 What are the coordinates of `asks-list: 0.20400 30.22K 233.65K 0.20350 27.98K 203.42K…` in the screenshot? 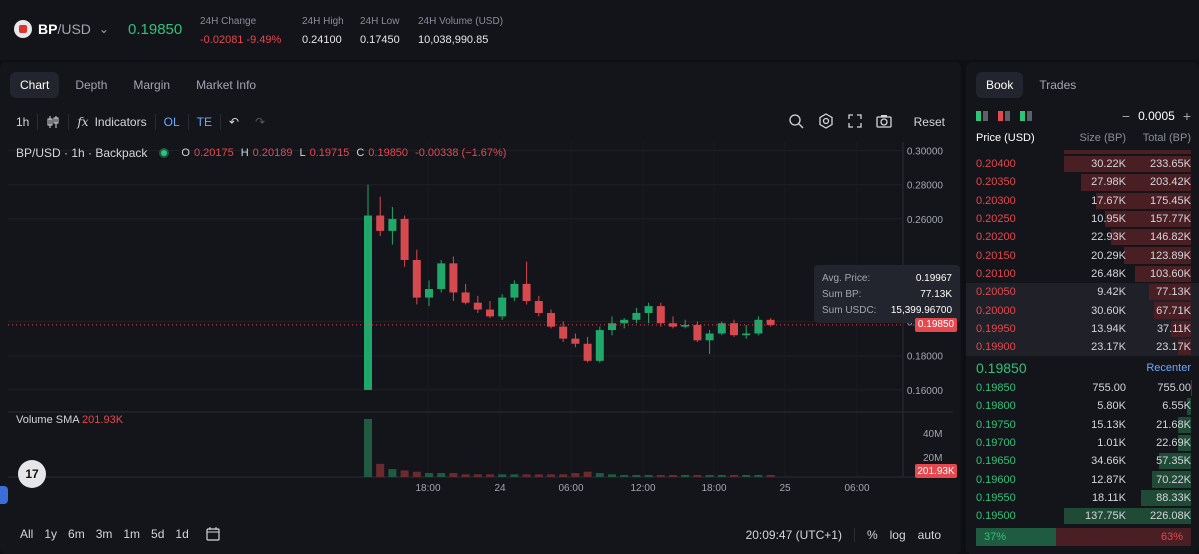 It's located at (1082, 256).